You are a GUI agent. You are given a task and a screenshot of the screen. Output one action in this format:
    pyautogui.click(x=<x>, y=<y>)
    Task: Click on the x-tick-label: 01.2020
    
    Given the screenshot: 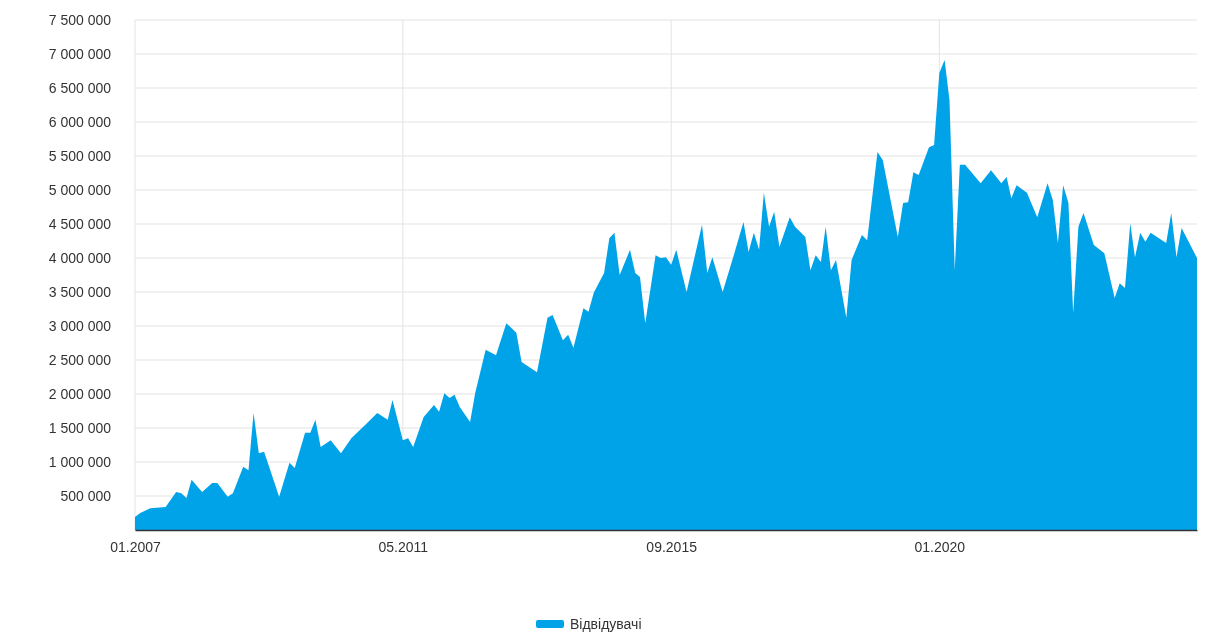 What is the action you would take?
    pyautogui.click(x=940, y=546)
    